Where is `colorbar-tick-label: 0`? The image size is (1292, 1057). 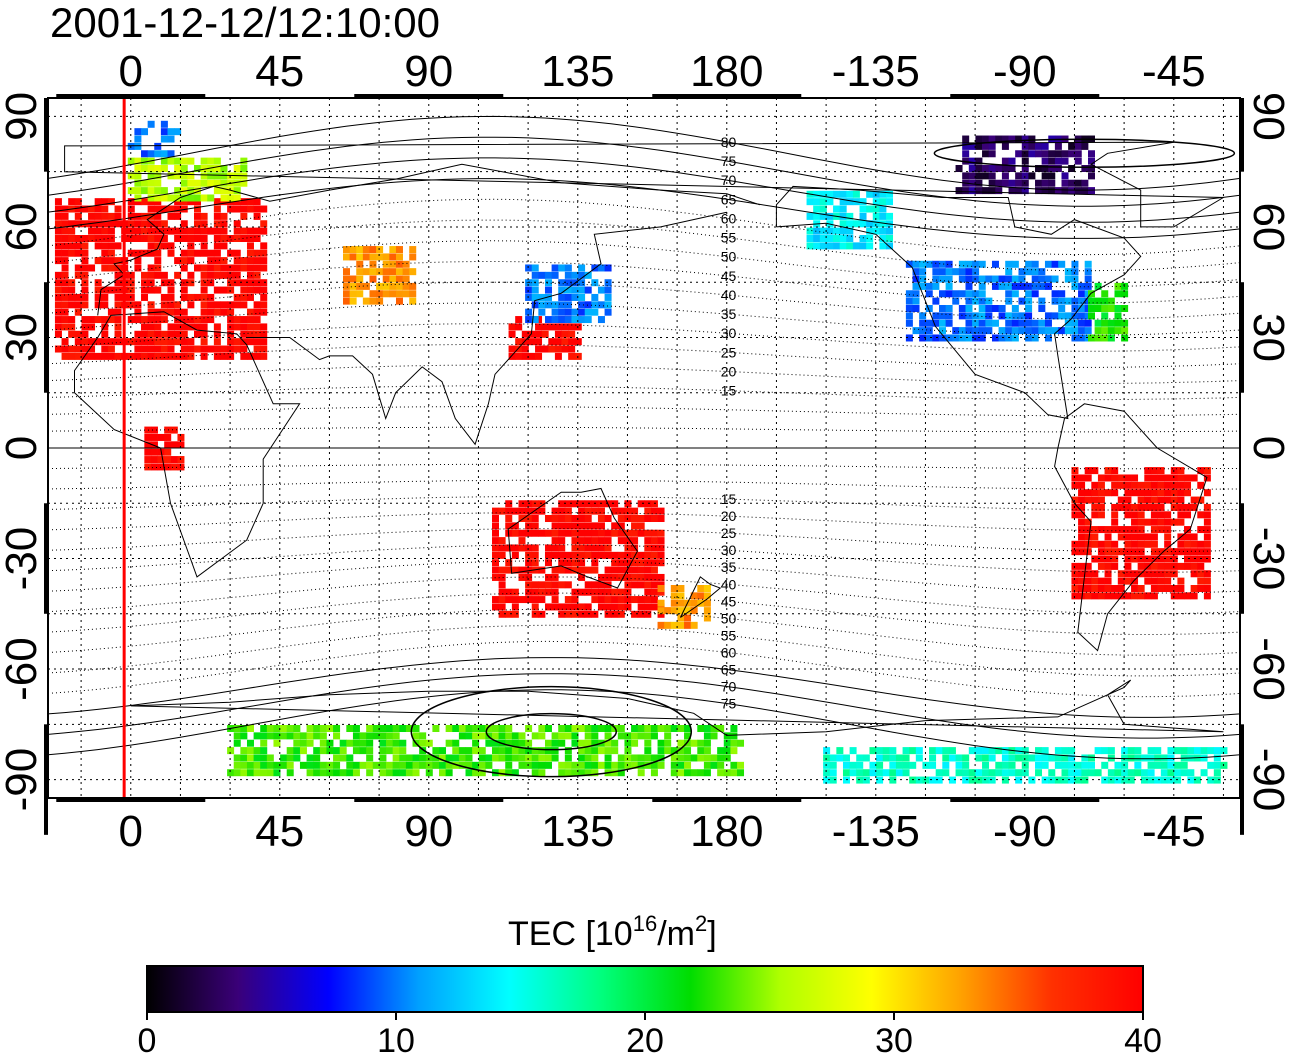
colorbar-tick-label: 0 is located at coordinates (147, 1039).